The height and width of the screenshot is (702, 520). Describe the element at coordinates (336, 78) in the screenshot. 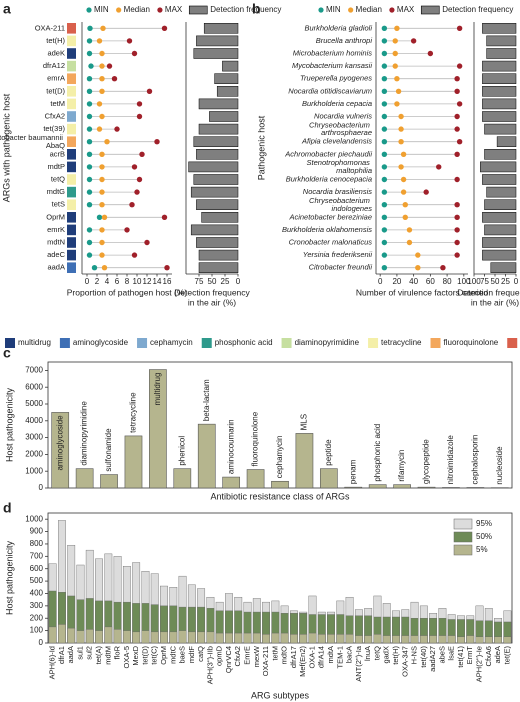

I see `y-tick-label: Trueperella pyogenes` at that location.